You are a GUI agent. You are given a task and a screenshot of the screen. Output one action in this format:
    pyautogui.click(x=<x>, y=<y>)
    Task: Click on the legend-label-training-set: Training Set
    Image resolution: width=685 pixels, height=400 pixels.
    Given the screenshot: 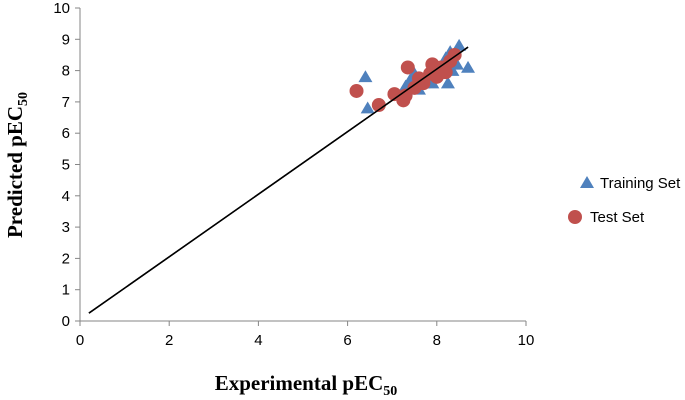 What is the action you would take?
    pyautogui.click(x=640, y=183)
    